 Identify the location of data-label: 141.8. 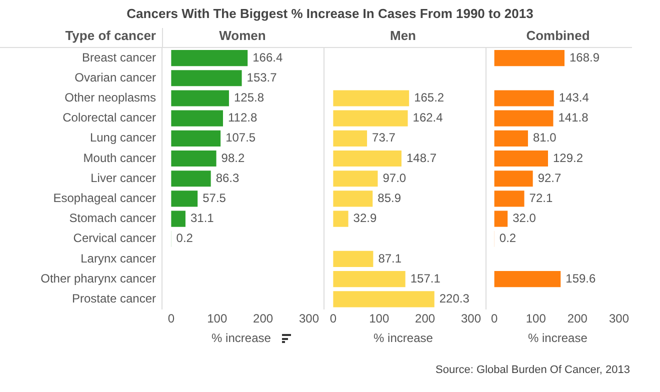
(573, 117).